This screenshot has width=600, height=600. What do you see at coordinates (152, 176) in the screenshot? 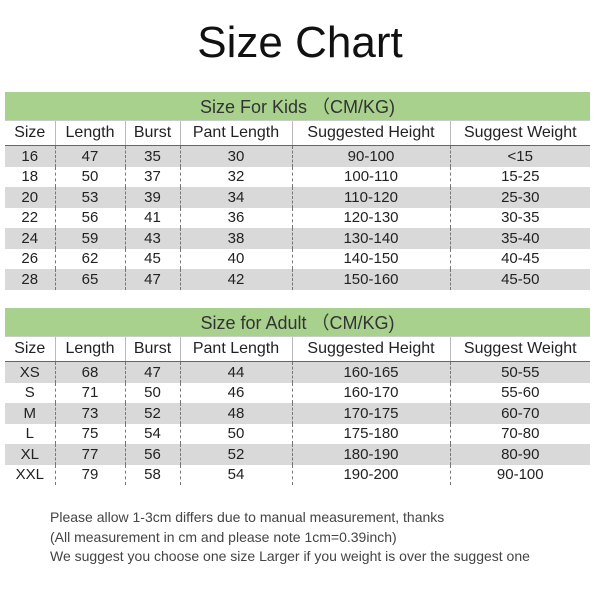
I see `table-cell: 37` at bounding box center [152, 176].